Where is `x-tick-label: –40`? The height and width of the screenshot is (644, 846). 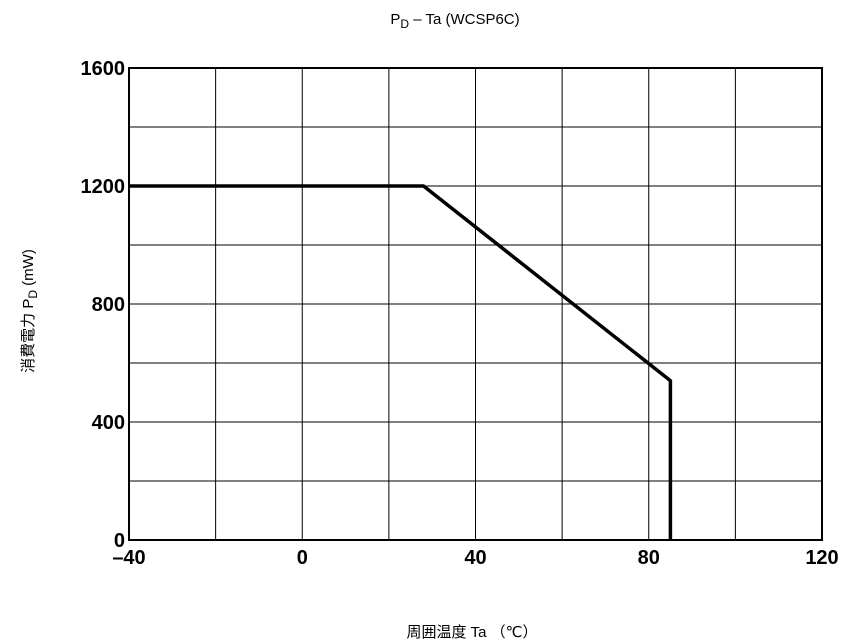
x-tick-label: –40 is located at coordinates (128, 558).